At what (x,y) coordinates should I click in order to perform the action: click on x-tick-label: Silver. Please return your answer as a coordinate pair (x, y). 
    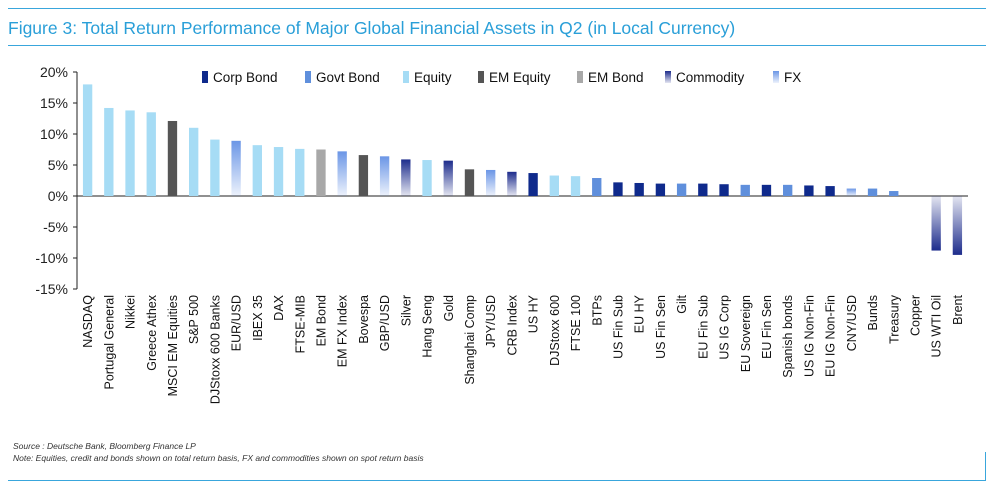
    Looking at the image, I should click on (406, 310).